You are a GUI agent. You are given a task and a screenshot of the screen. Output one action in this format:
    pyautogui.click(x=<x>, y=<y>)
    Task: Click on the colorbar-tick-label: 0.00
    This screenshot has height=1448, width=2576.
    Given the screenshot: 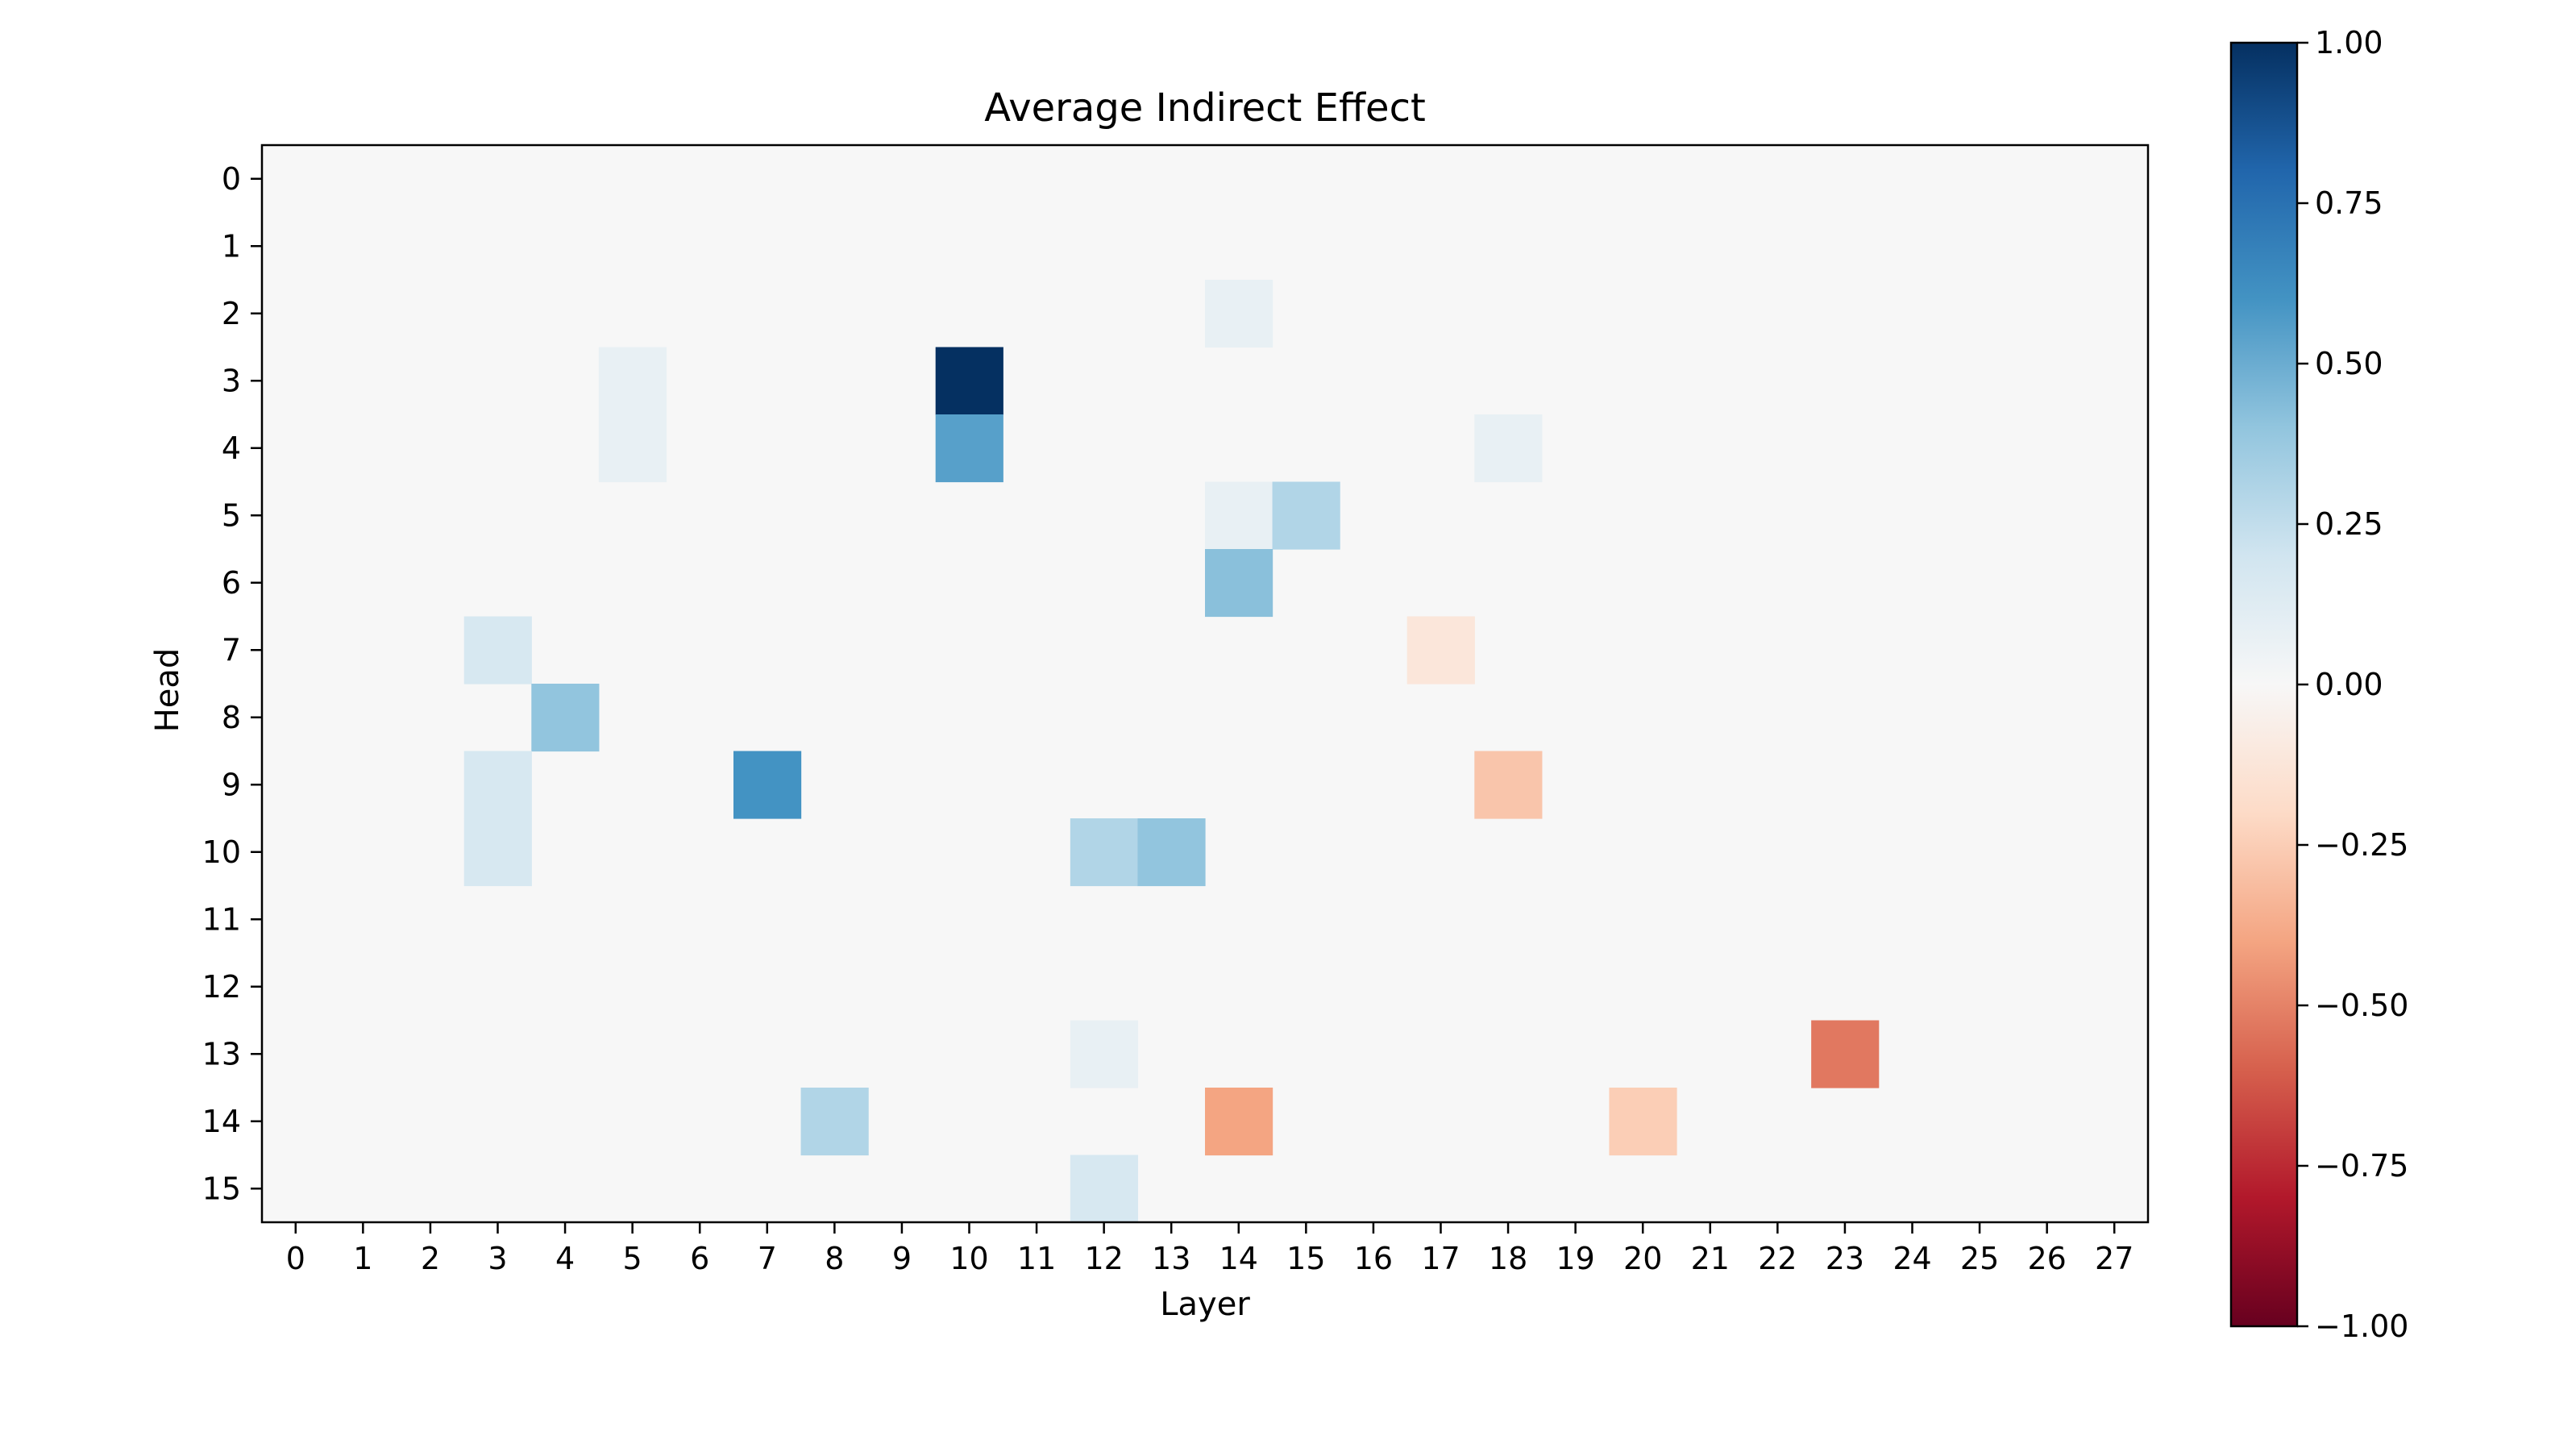 What is the action you would take?
    pyautogui.click(x=2349, y=685)
    